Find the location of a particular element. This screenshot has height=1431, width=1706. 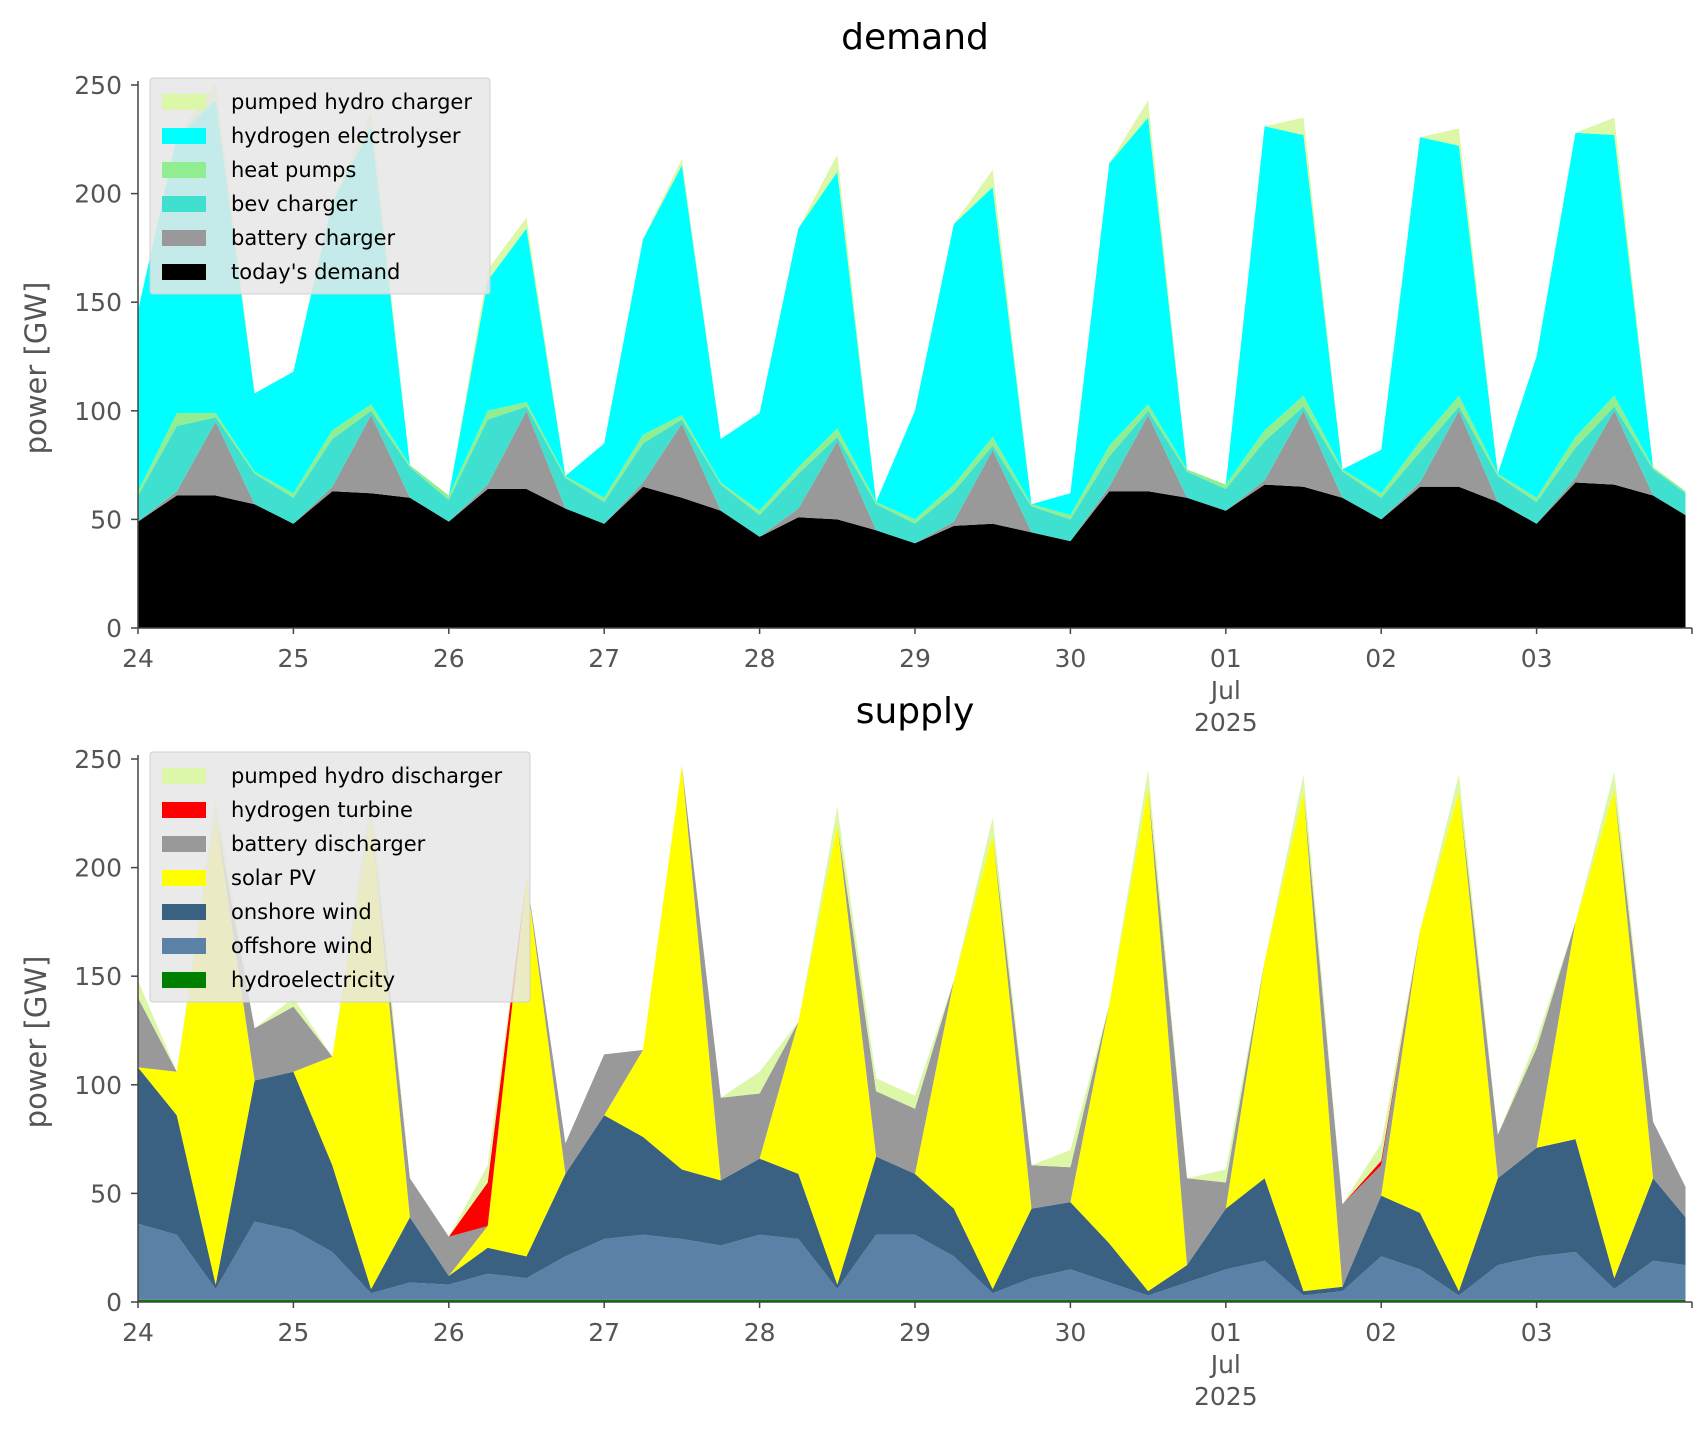

supply-x-tick-label: 02 is located at coordinates (1381, 1332).